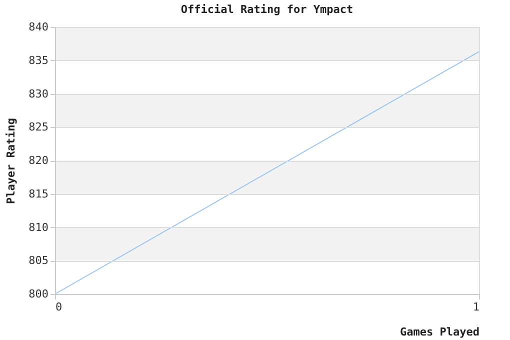 This screenshot has width=510, height=340. Describe the element at coordinates (38, 160) in the screenshot. I see `y-tick-label: 820` at that location.